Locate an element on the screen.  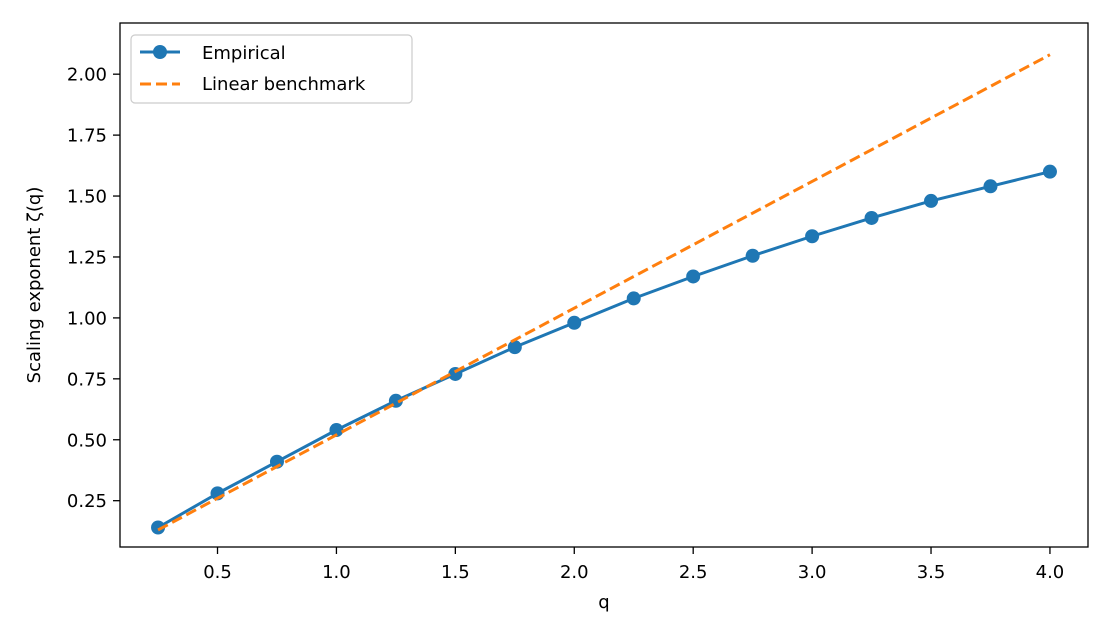
legend-label-linear-benchmark: Linear benchmark is located at coordinates (284, 84).